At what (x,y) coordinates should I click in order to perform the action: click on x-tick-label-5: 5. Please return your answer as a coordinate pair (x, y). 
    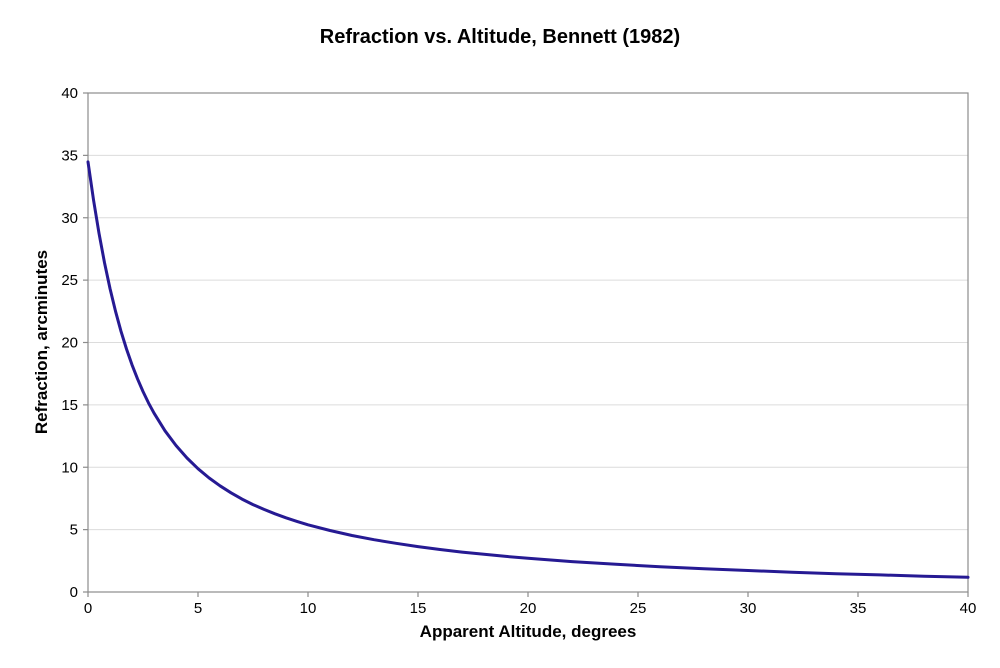
    Looking at the image, I should click on (198, 608).